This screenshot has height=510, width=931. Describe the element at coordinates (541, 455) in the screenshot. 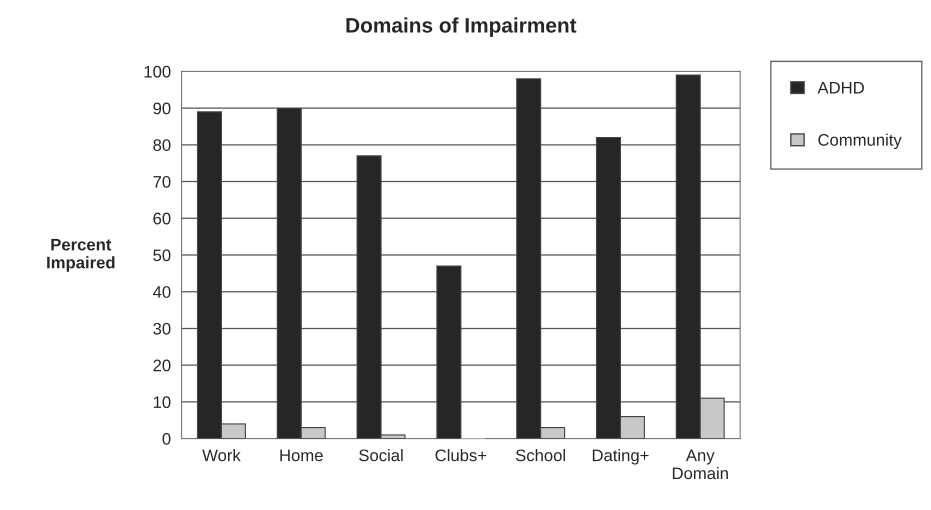

I see `x-tick-label: School` at that location.